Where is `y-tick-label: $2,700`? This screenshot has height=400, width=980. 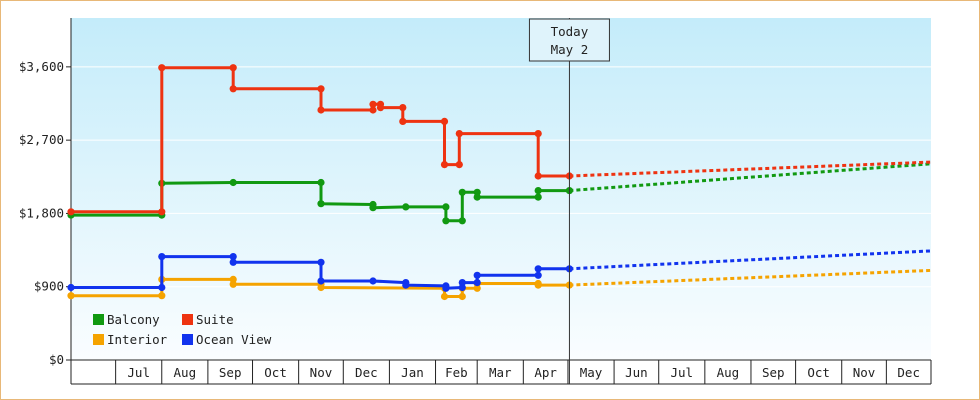
y-tick-label: $2,700 is located at coordinates (41, 139).